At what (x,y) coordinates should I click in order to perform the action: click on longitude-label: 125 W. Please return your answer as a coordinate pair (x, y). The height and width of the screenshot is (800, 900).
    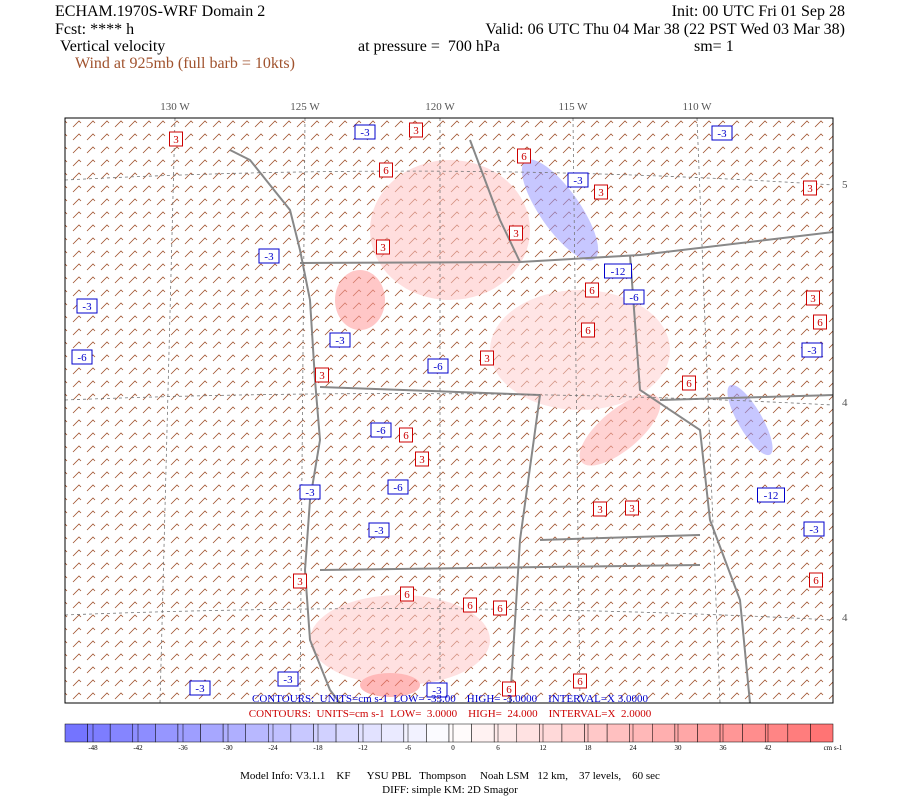
    Looking at the image, I should click on (305, 107).